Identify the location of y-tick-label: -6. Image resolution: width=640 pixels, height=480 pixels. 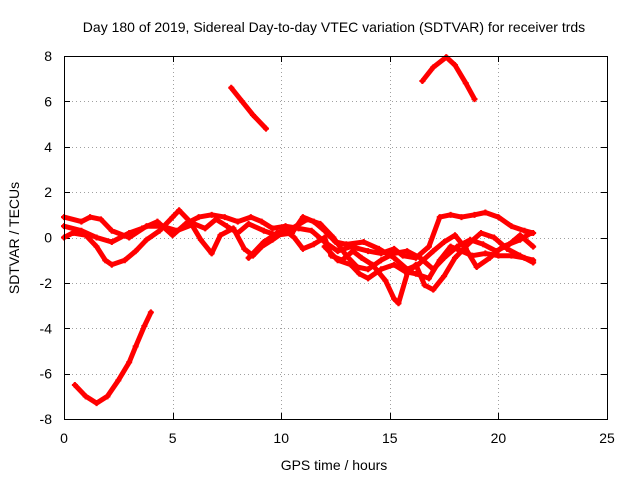
(46, 374).